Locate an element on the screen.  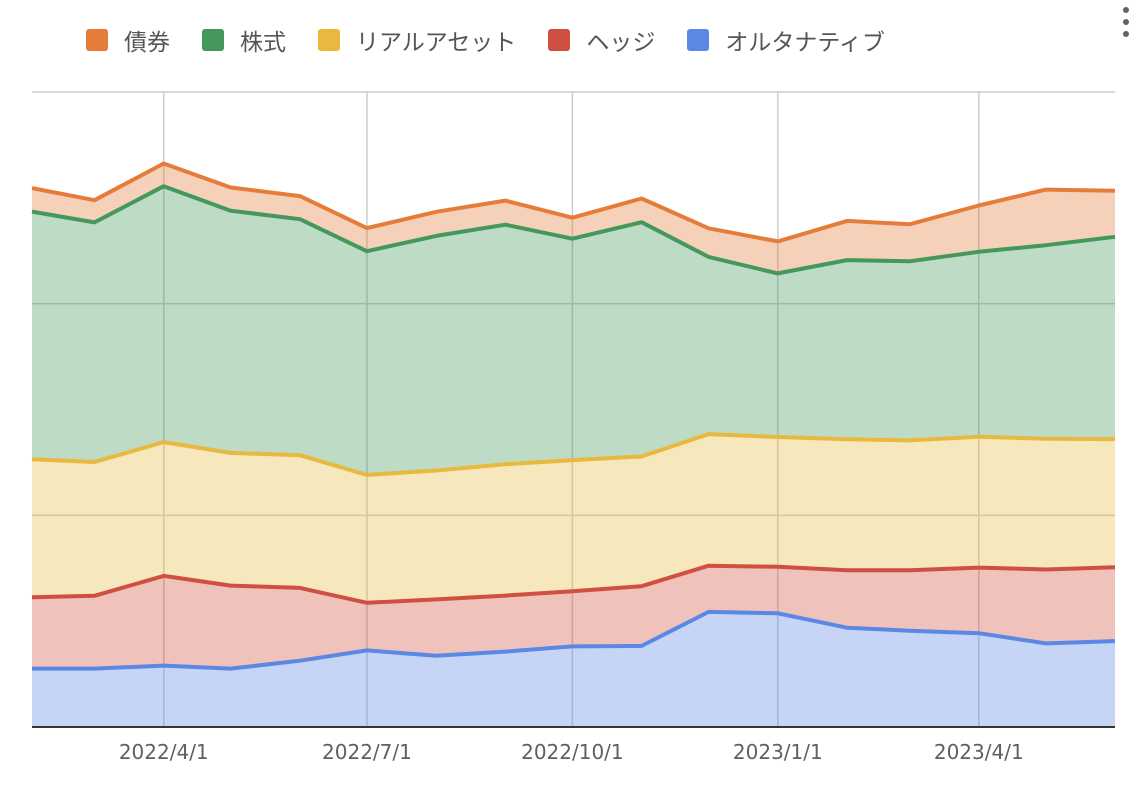
x-tick-label: 2022/7/1 is located at coordinates (367, 752).